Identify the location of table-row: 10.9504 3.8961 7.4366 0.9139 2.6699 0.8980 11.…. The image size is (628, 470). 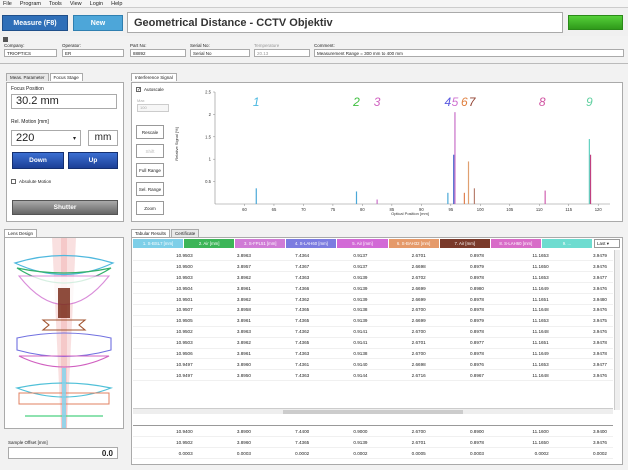
(373, 288).